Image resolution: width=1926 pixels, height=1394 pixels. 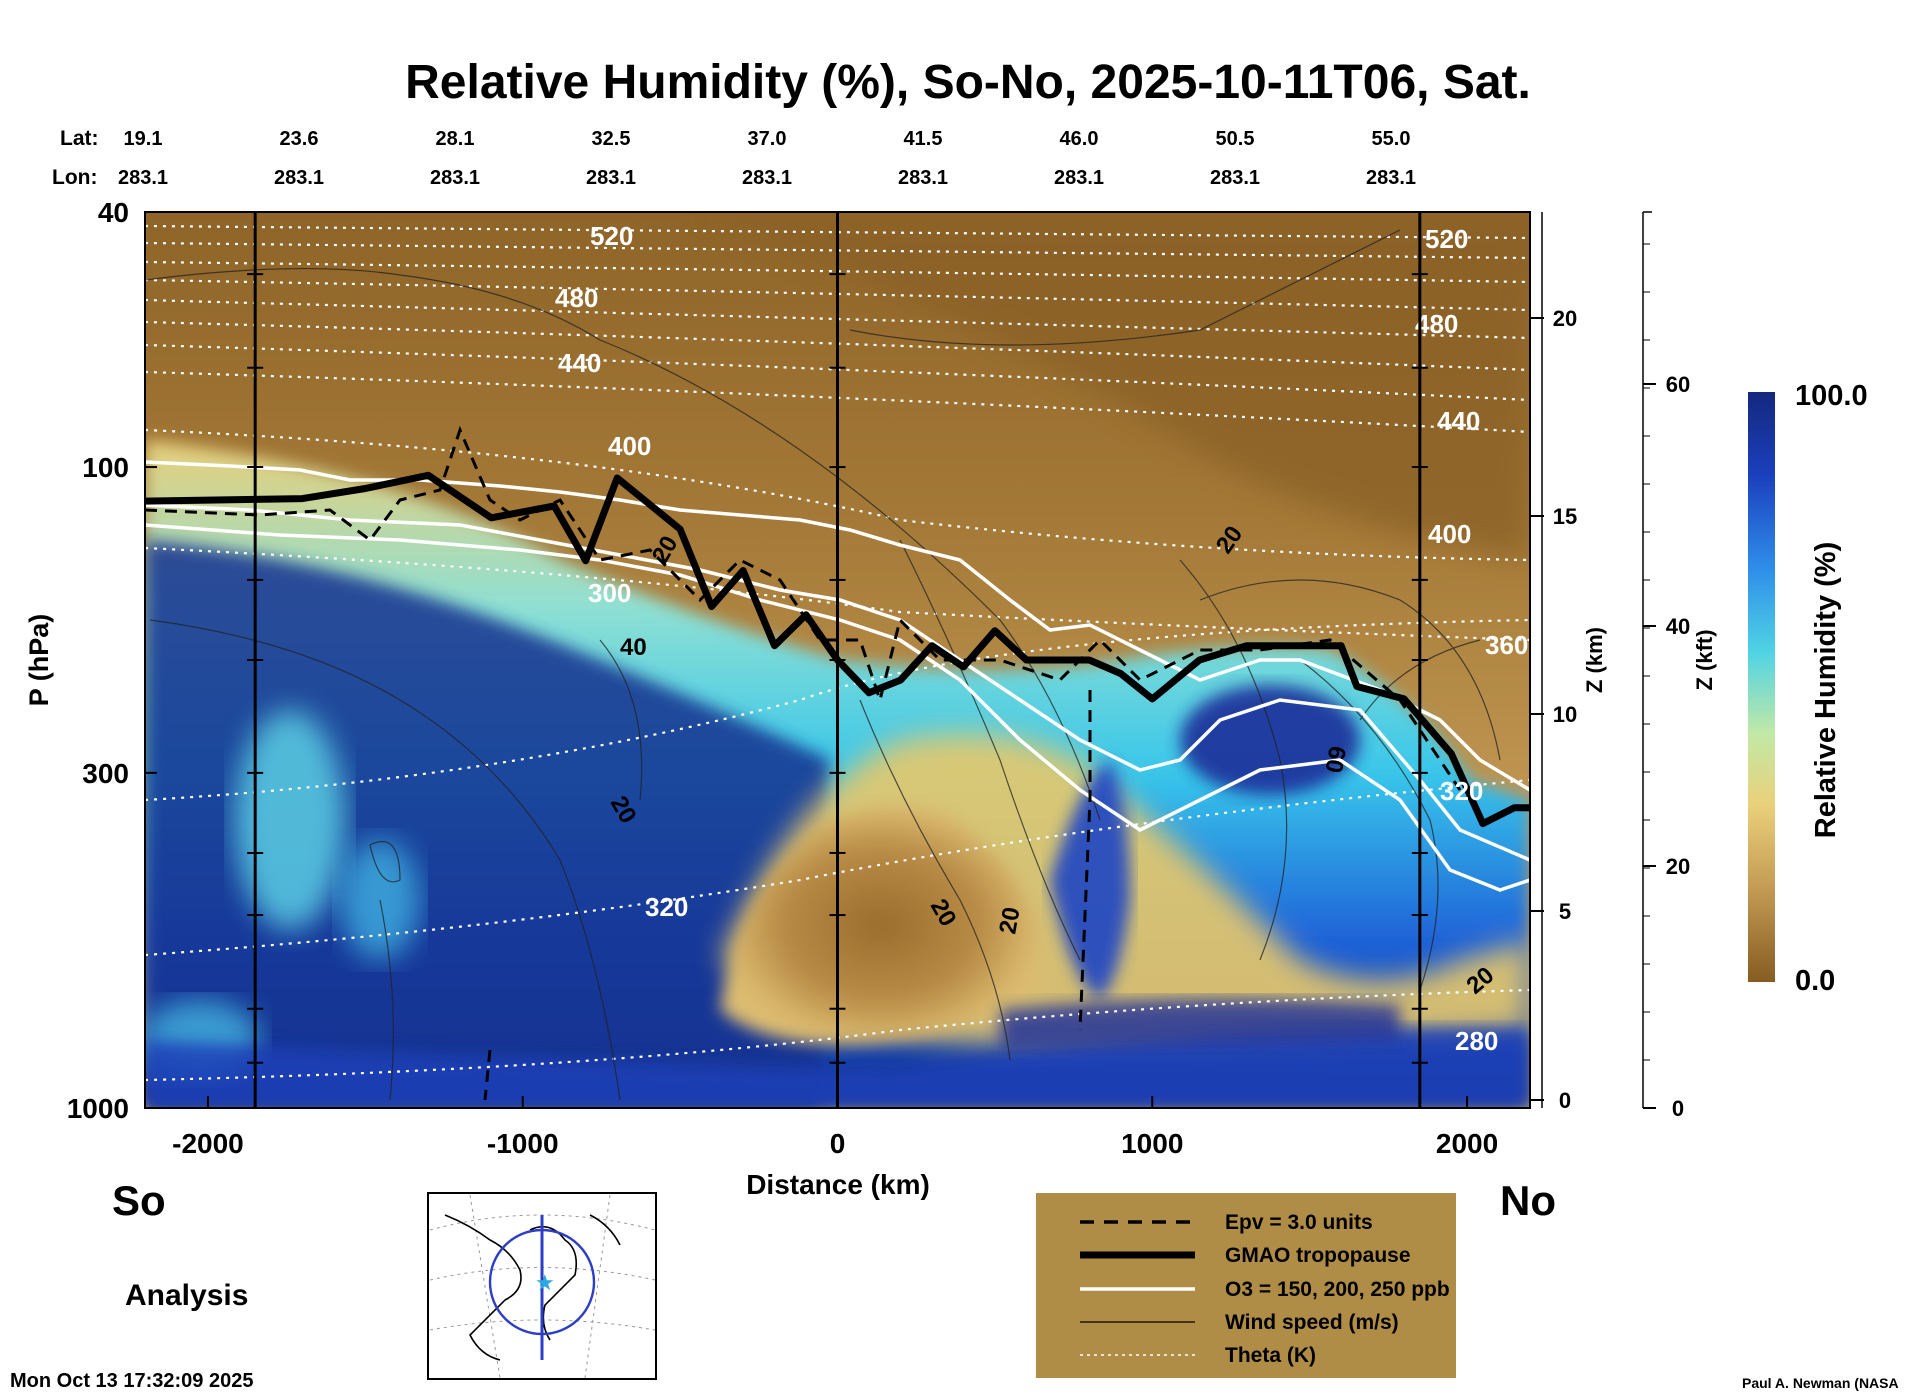 I want to click on colorbar-min: 0.0, so click(x=1815, y=981).